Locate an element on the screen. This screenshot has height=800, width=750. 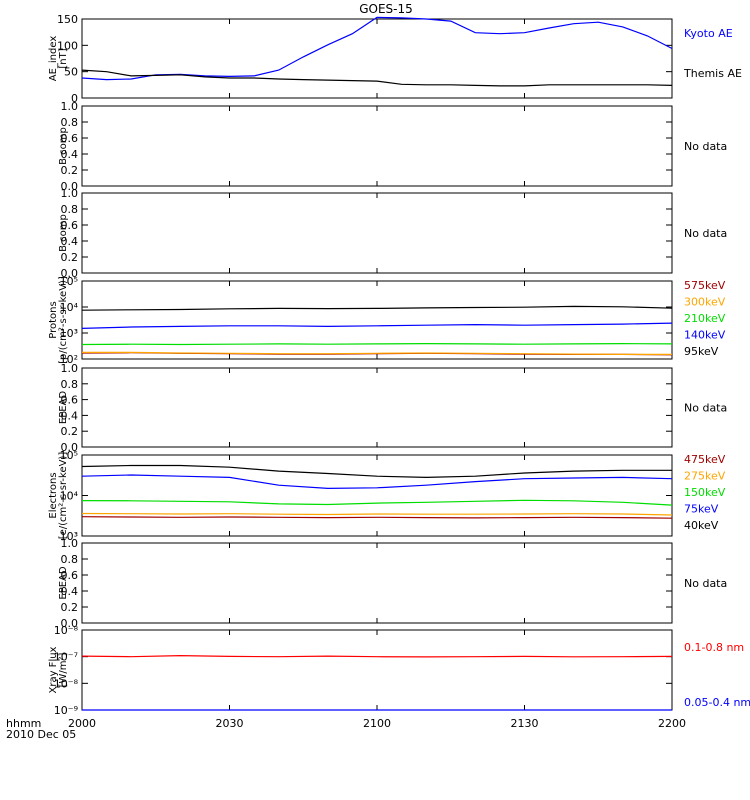
legend-label: 475keV is located at coordinates (705, 459).